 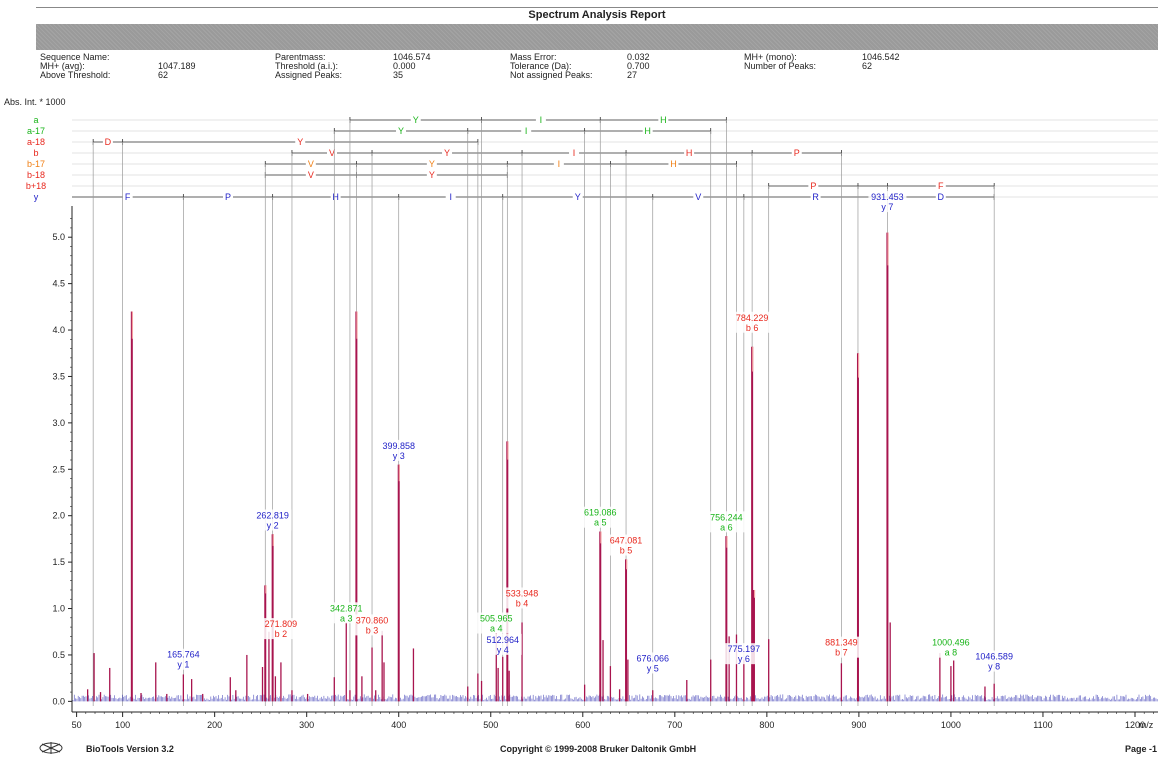 What do you see at coordinates (766, 725) in the screenshot?
I see `x-tick-label: 800` at bounding box center [766, 725].